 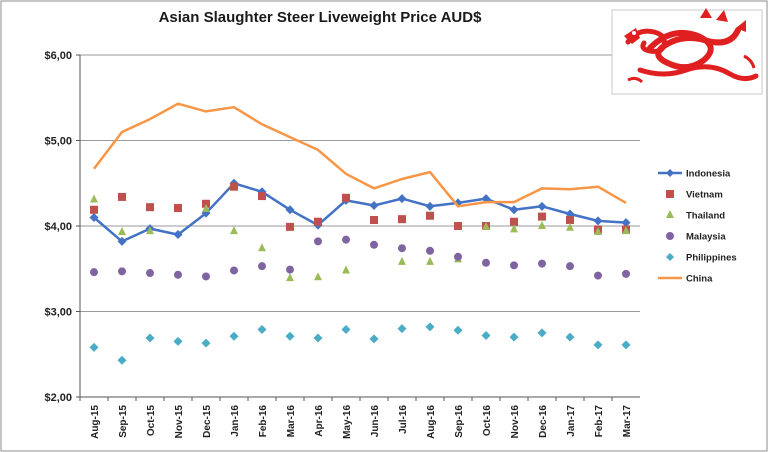 What do you see at coordinates (543, 421) in the screenshot?
I see `x-tick-label: Dec-16` at bounding box center [543, 421].